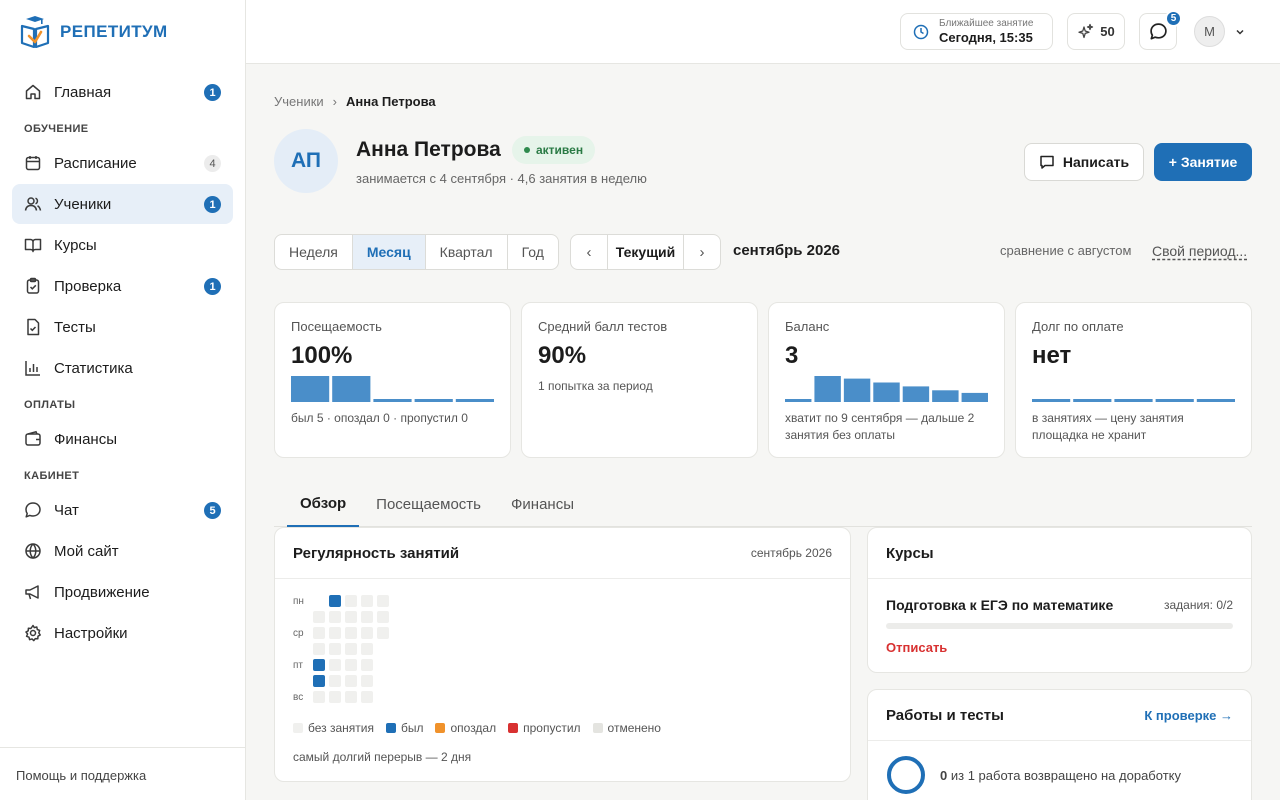 This screenshot has height=800, width=1280. Describe the element at coordinates (1160, 30) in the screenshot. I see `messages-button: 5` at that location.